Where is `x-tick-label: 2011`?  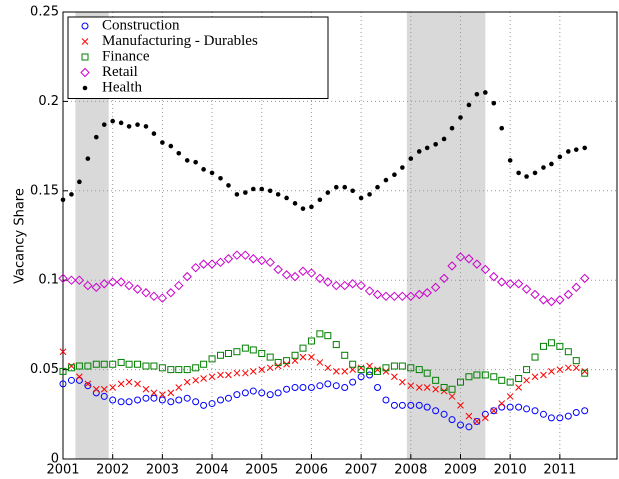
x-tick-label: 2011 is located at coordinates (559, 470).